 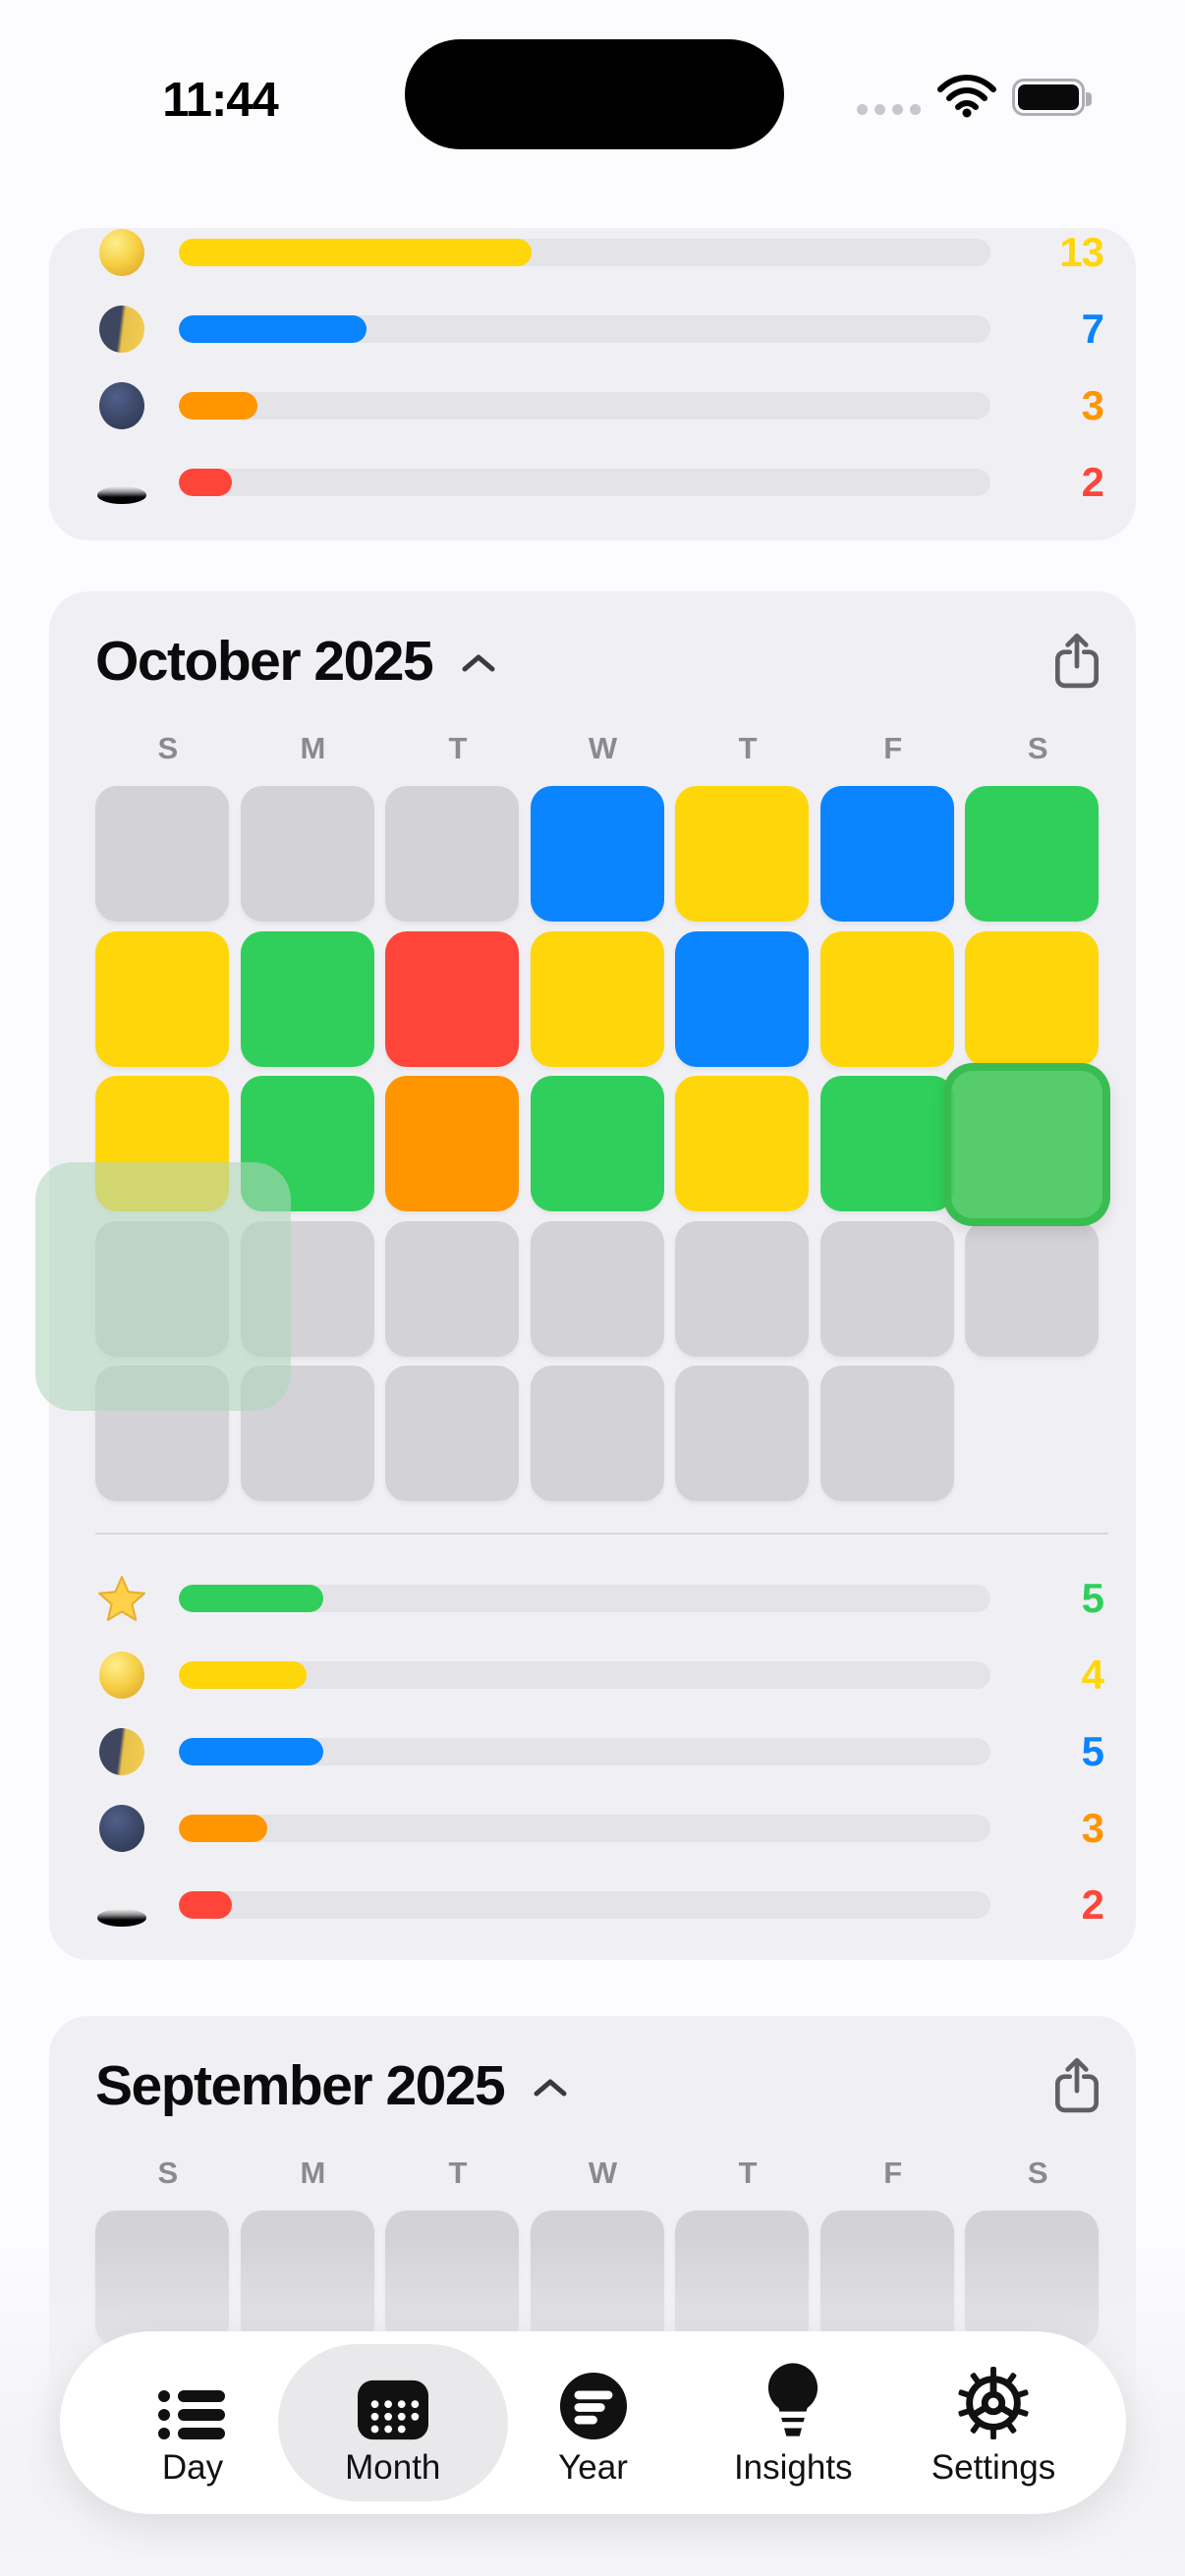 I want to click on legend-count: 3, so click(x=1092, y=1828).